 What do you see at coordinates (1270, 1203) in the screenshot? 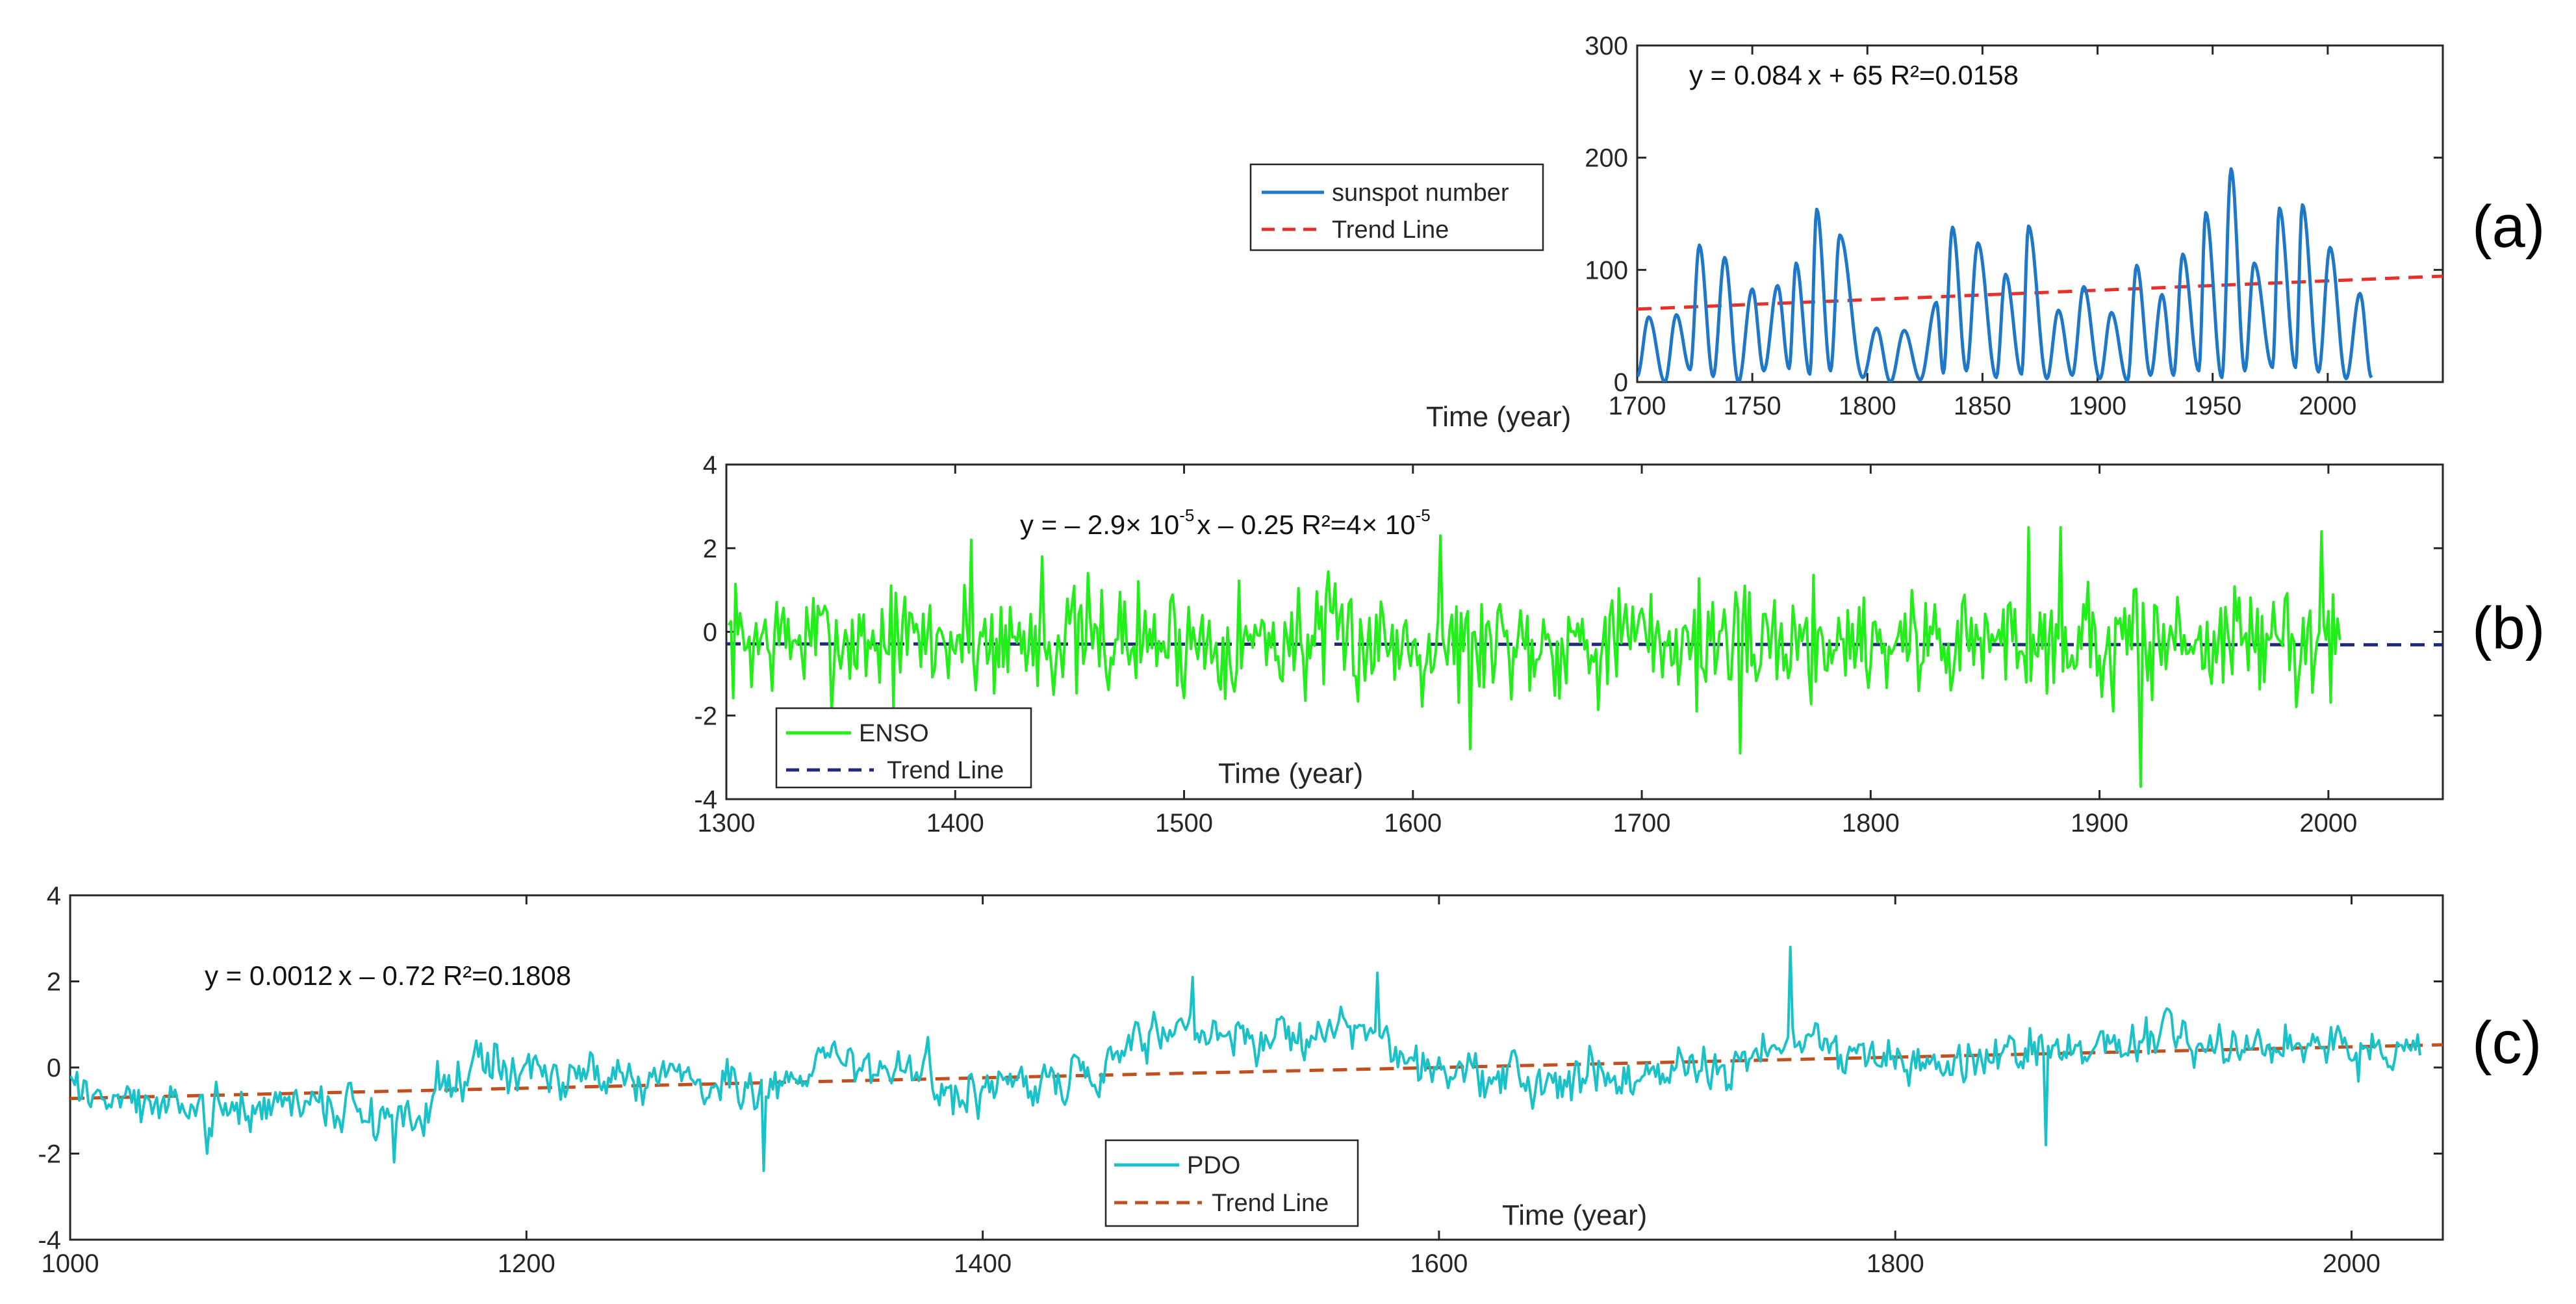
I see `panel-c-legend-label-trend: Trend Line` at bounding box center [1270, 1203].